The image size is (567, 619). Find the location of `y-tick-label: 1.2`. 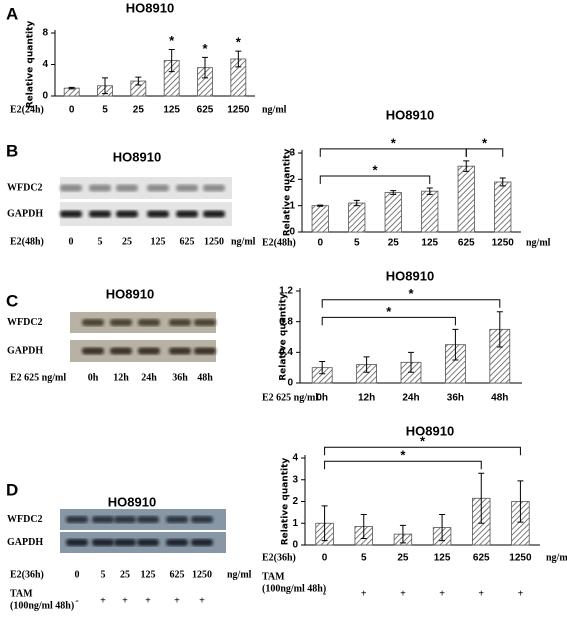

y-tick-label: 1.2 is located at coordinates (286, 291).